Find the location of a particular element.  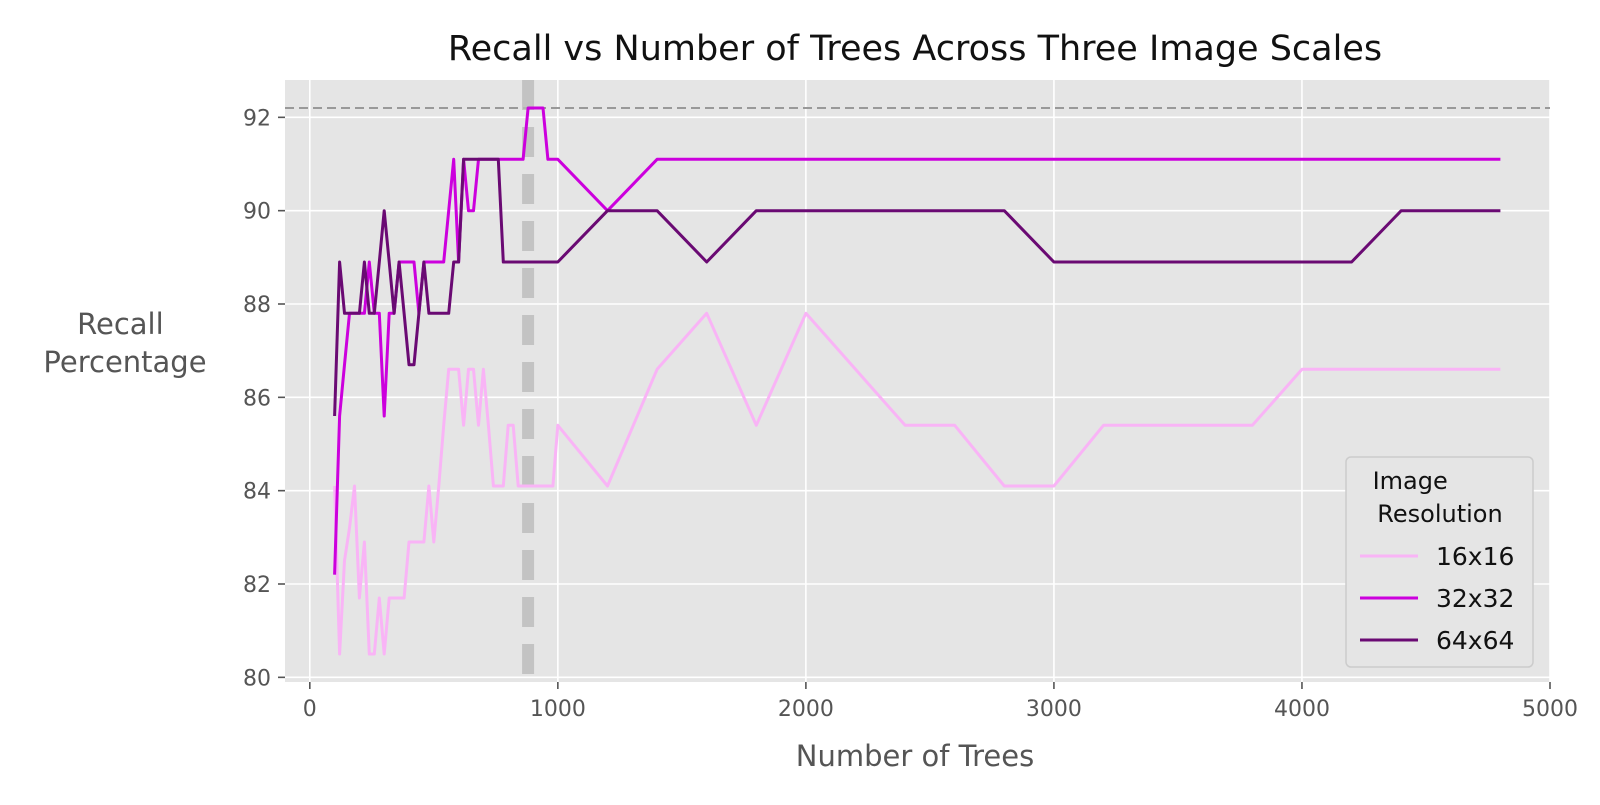

legend-box is located at coordinates (1439, 562).